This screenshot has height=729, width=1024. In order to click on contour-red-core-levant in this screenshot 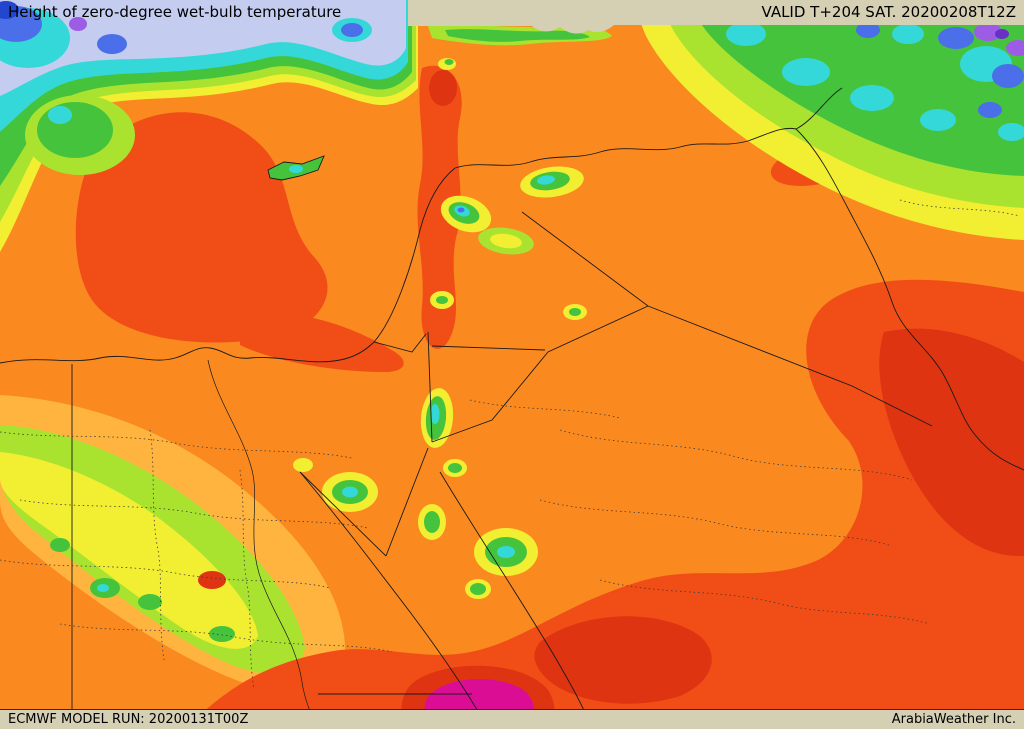, I will do `click(443, 88)`.